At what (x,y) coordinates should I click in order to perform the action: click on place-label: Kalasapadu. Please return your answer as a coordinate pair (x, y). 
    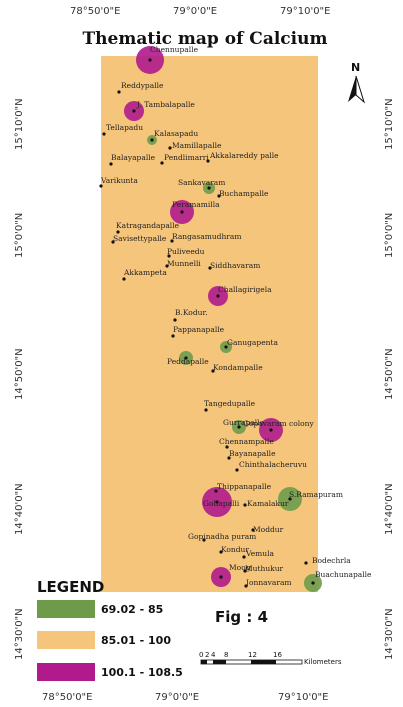
    Looking at the image, I should click on (176, 133).